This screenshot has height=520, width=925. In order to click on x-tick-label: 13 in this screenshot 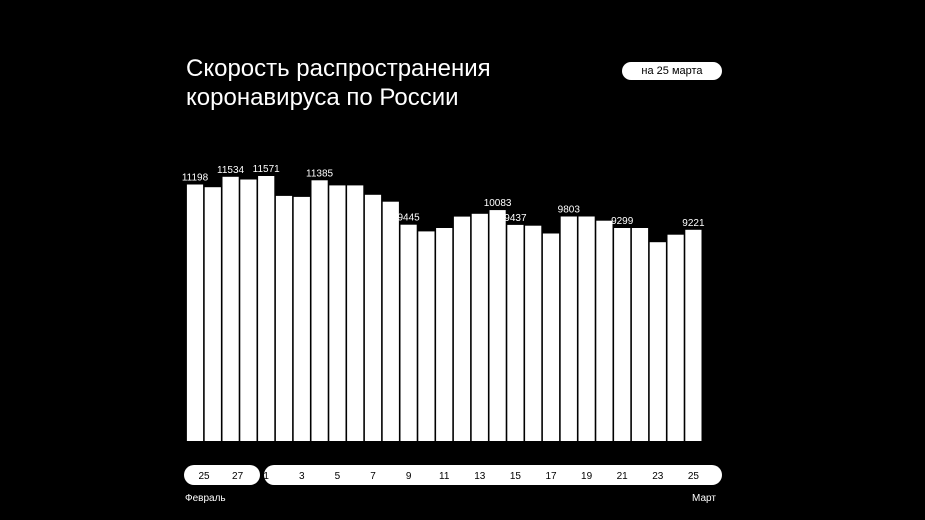, I will do `click(480, 476)`.